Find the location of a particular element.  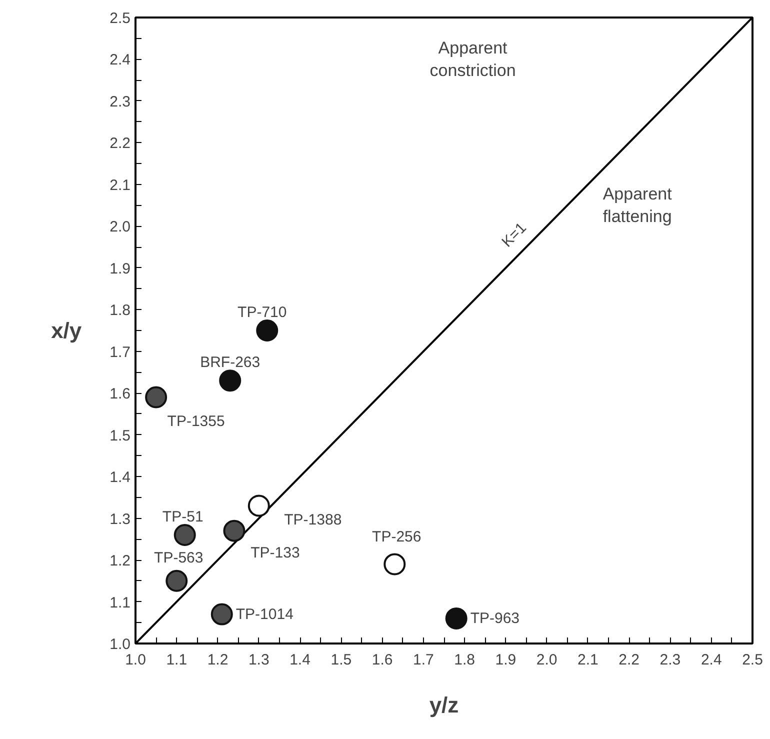

y-tick-label: 1.5 is located at coordinates (120, 435).